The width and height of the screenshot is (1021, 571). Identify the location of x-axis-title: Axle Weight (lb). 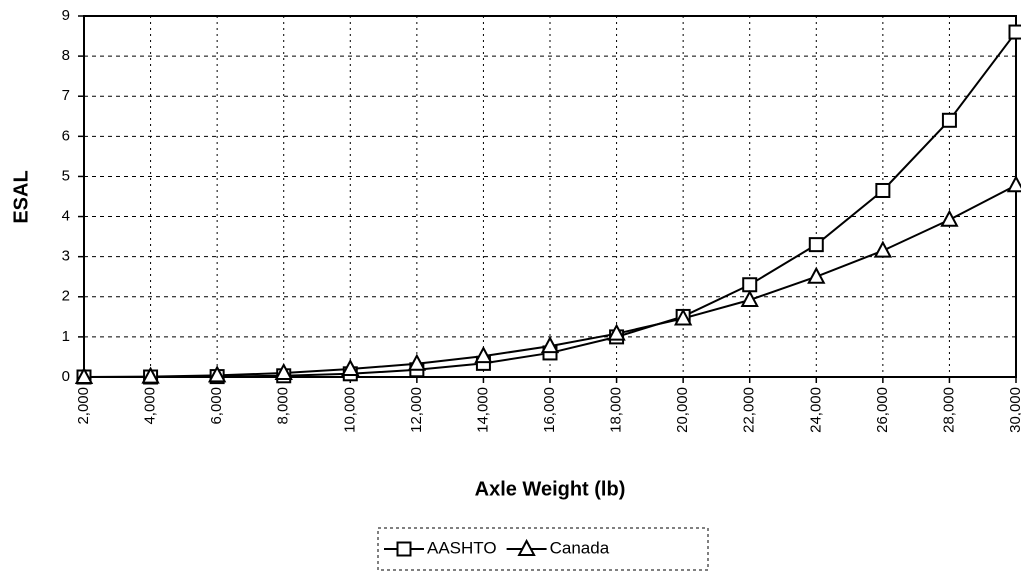
(550, 489).